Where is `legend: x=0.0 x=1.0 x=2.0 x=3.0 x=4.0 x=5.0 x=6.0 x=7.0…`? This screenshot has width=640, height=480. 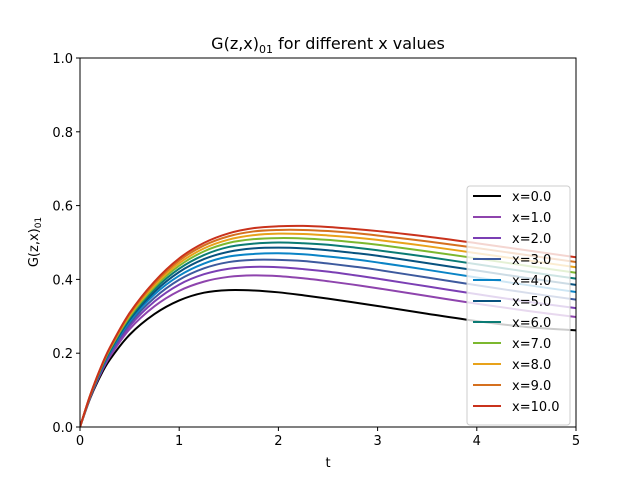 legend: x=0.0 x=1.0 x=2.0 x=3.0 x=4.0 x=5.0 x=6.0 x=7.0… is located at coordinates (518, 305).